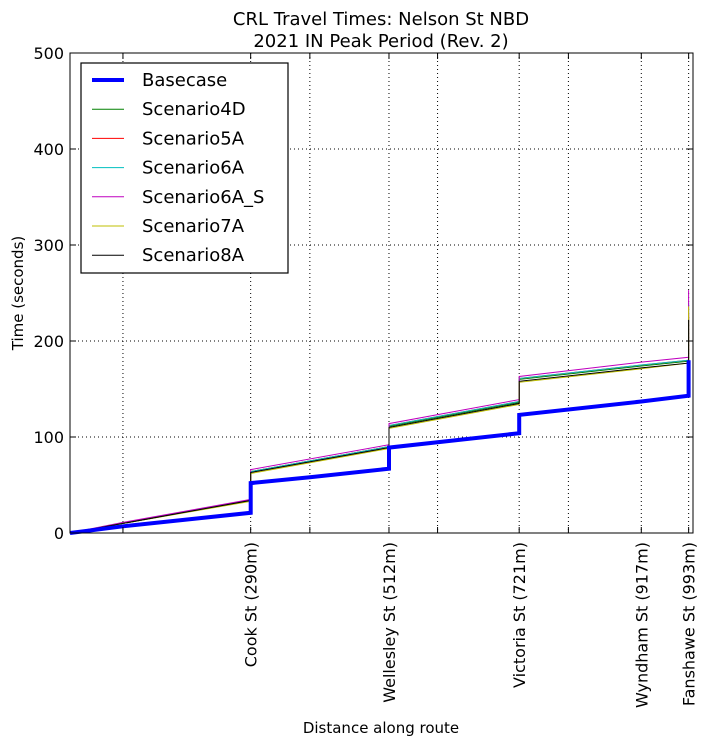  Describe the element at coordinates (48, 245) in the screenshot. I see `y-tick-label: 300` at that location.